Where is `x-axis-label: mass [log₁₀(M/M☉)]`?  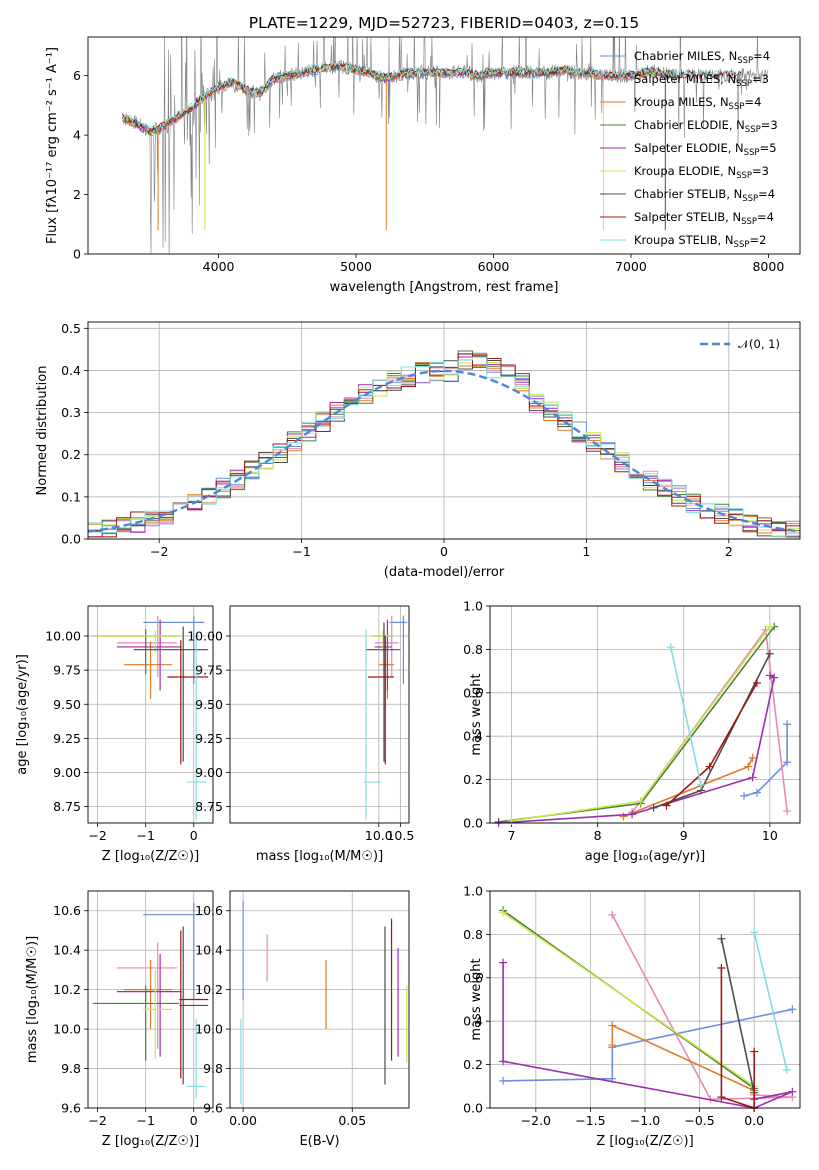 x-axis-label: mass [log₁₀(M/M☉)] is located at coordinates (319, 856).